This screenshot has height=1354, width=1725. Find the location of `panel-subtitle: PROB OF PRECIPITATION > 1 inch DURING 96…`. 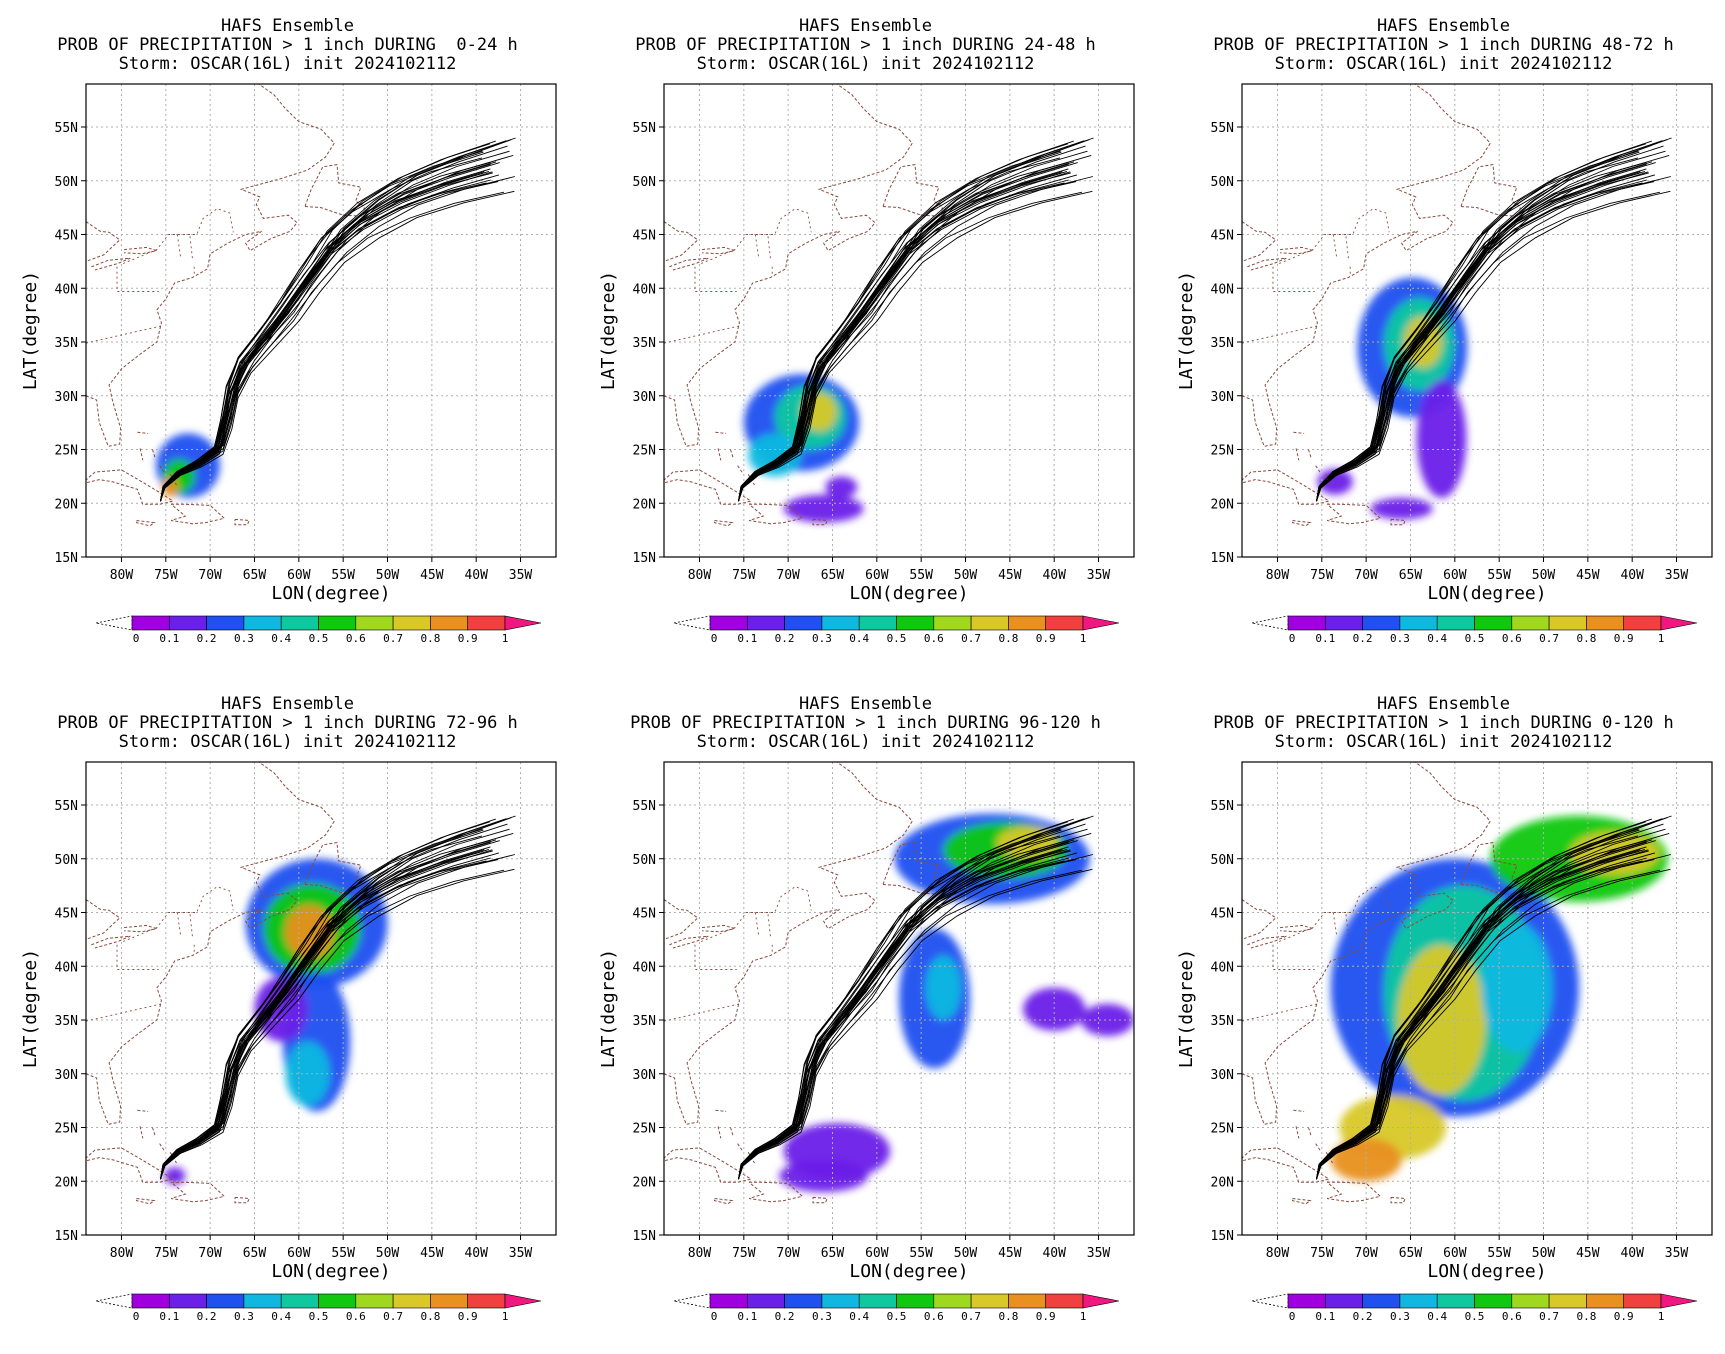

panel-subtitle: PROB OF PRECIPITATION > 1 inch DURING 96… is located at coordinates (865, 723).